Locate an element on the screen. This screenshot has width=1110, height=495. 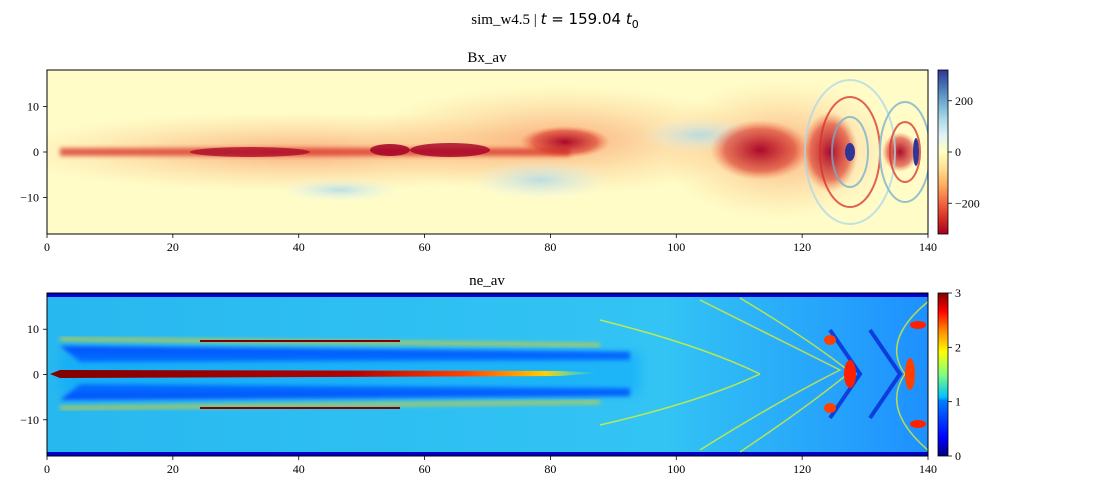
colorbar-tick-label: 2 is located at coordinates (958, 347).